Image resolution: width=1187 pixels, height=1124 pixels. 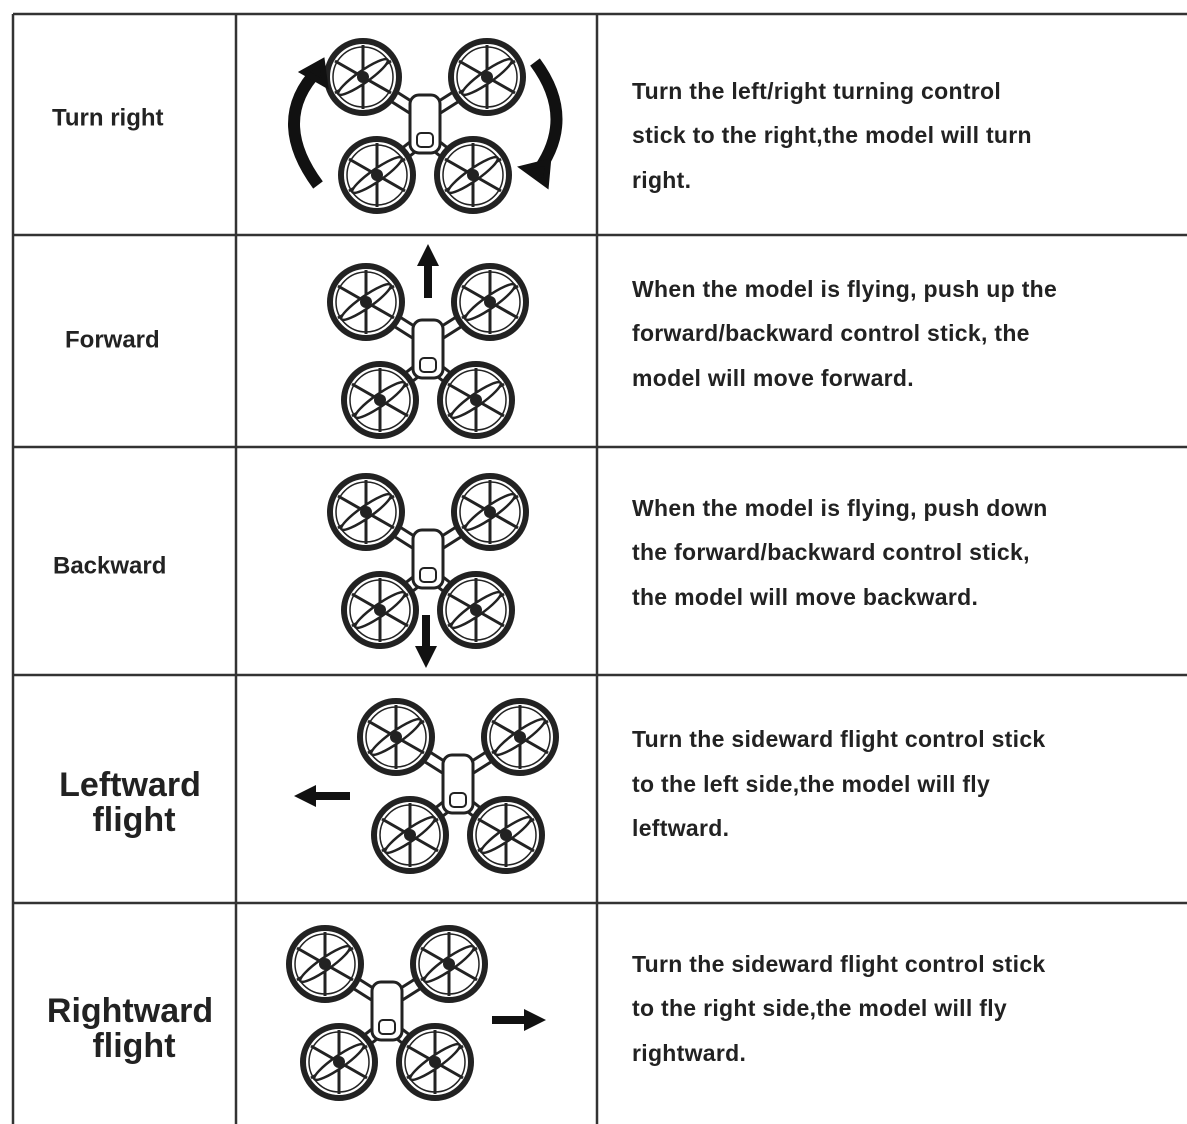 What do you see at coordinates (844, 289) in the screenshot?
I see `description-line: When the model is flying, push up the` at bounding box center [844, 289].